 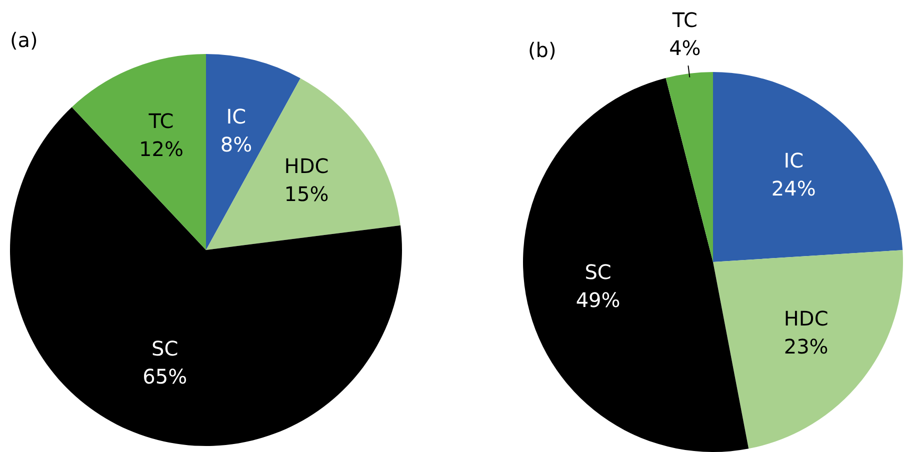 What do you see at coordinates (793, 188) in the screenshot?
I see `data-label: 24%` at bounding box center [793, 188].